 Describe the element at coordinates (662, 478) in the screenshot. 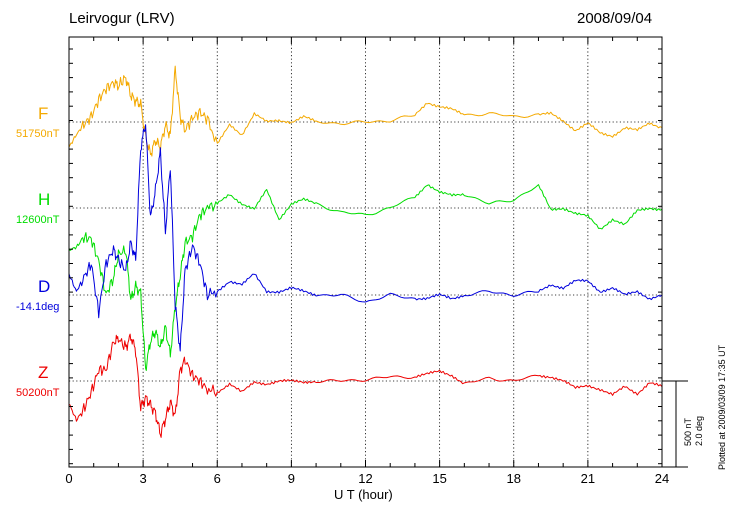

I see `x-tick-label: 24` at that location.